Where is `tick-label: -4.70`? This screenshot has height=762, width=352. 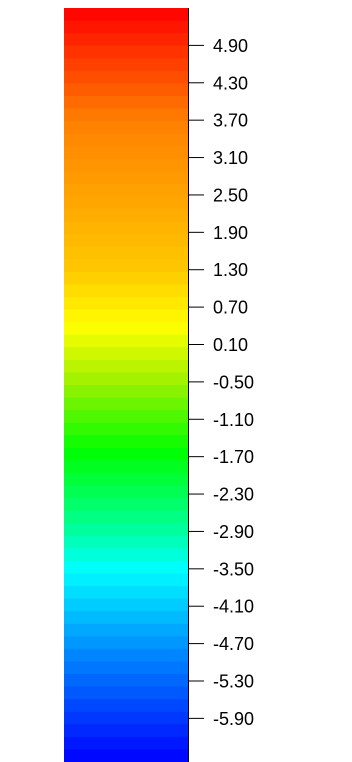
tick-label: -4.70 is located at coordinates (233, 644).